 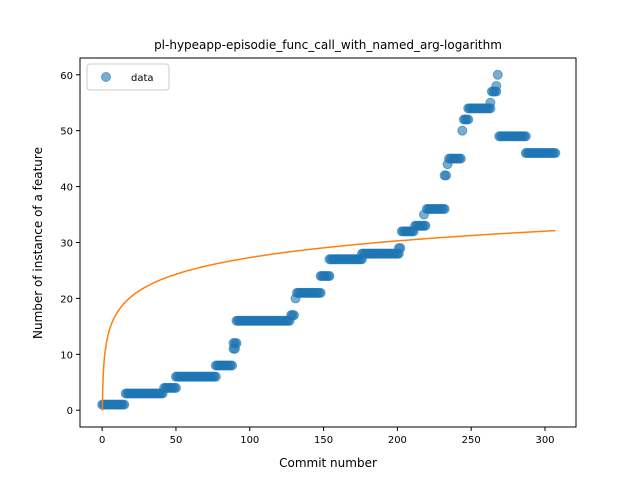 What do you see at coordinates (66, 355) in the screenshot?
I see `y-tick-label: 10` at bounding box center [66, 355].